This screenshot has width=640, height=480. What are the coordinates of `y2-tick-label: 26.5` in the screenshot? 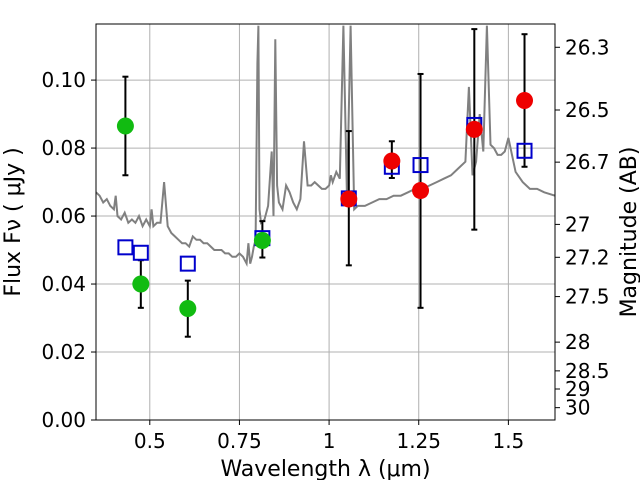 It's located at (587, 110).